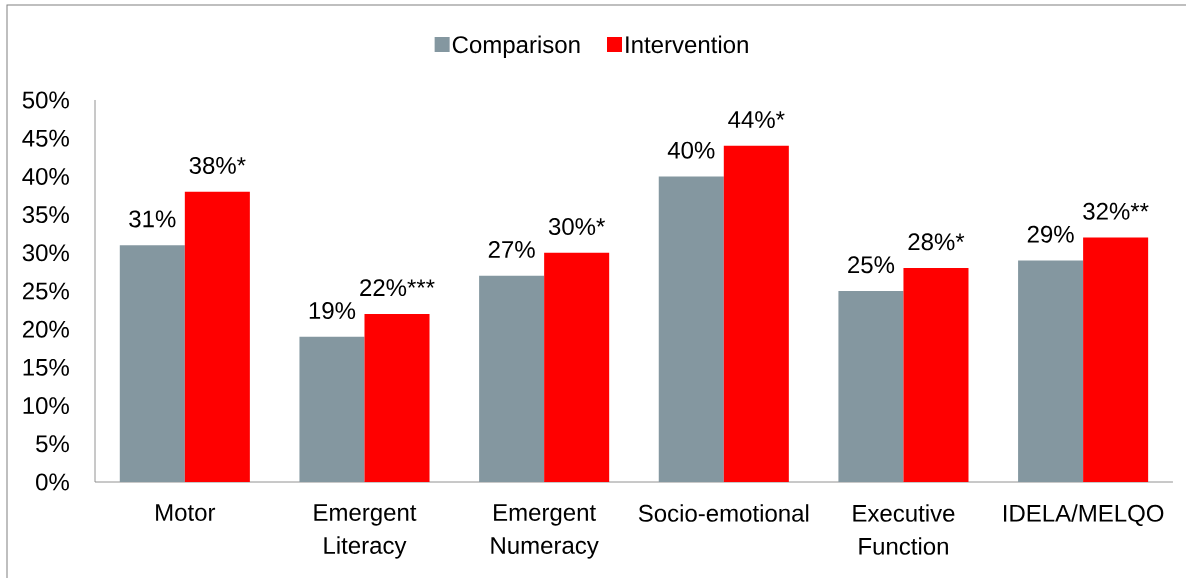 This screenshot has height=578, width=1186. What do you see at coordinates (45, 329) in the screenshot?
I see `y-tick-label: 20%` at bounding box center [45, 329].